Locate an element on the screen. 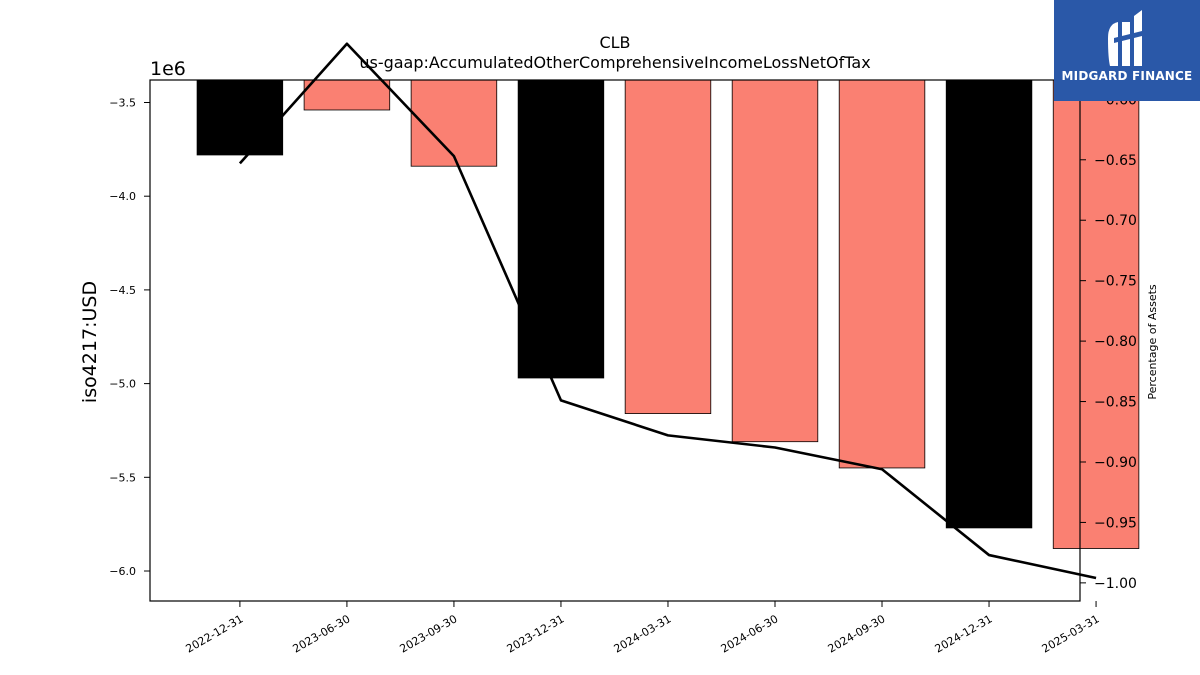 The height and width of the screenshot is (675, 1200). x-tick-label: 2023-09-30 is located at coordinates (429, 633).